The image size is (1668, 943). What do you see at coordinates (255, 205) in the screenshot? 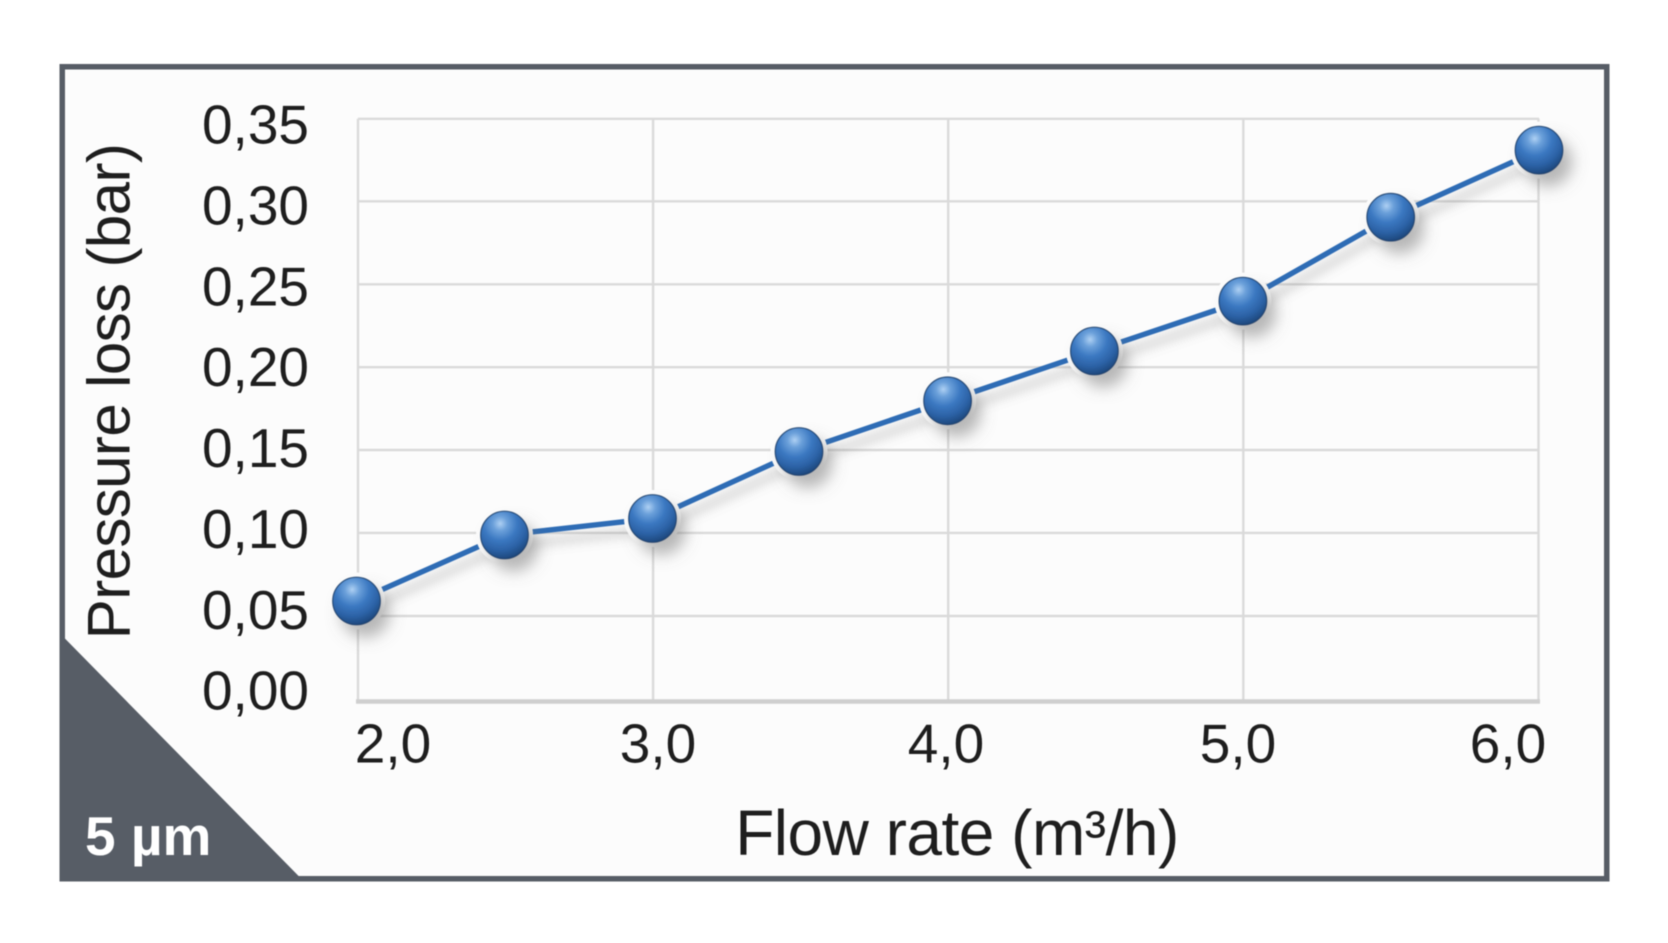
I see `svg-text: 0,30` at bounding box center [255, 205].